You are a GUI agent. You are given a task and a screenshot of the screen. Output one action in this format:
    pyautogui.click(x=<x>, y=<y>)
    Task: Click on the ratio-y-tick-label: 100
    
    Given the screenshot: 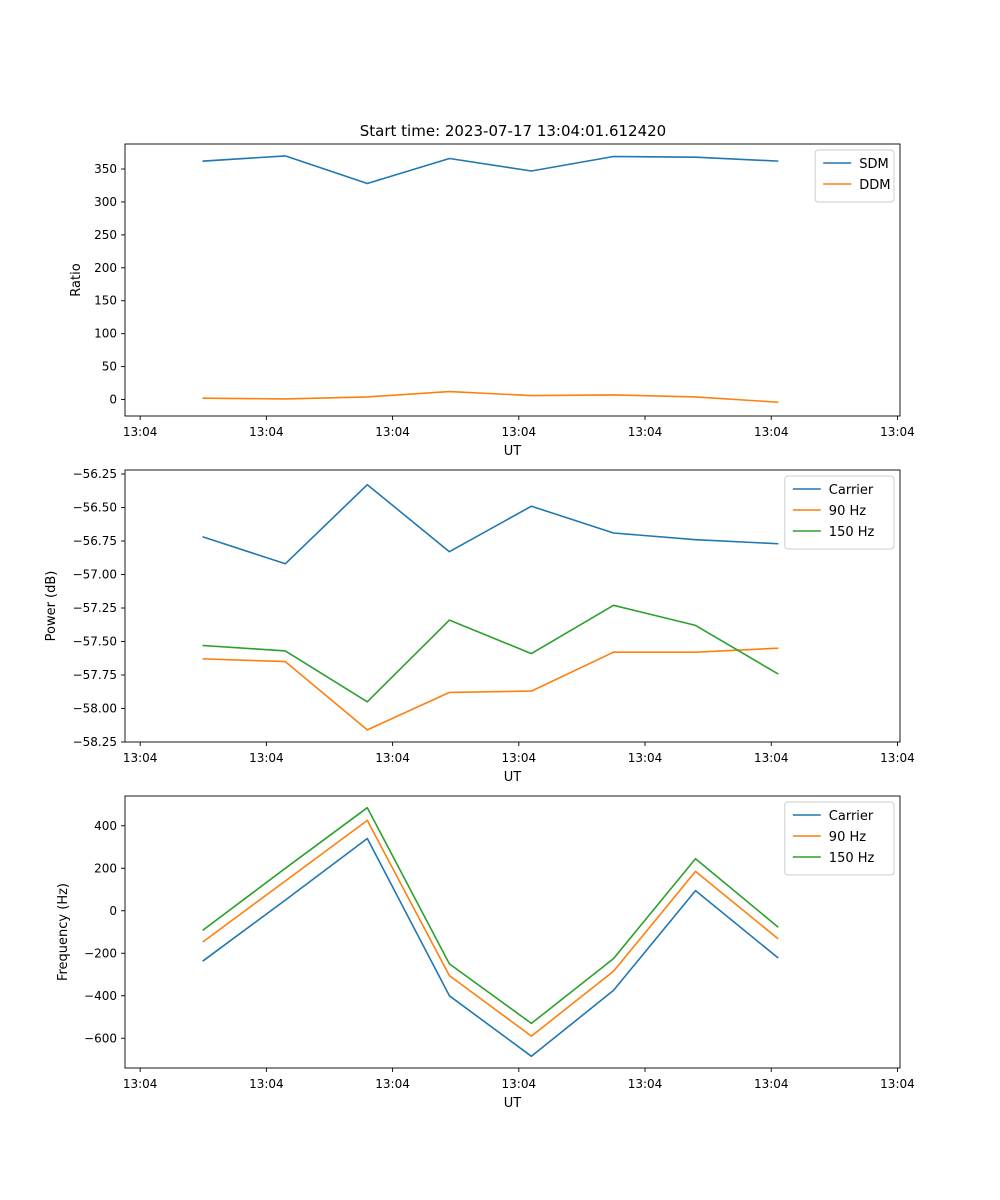 What is the action you would take?
    pyautogui.click(x=105, y=334)
    